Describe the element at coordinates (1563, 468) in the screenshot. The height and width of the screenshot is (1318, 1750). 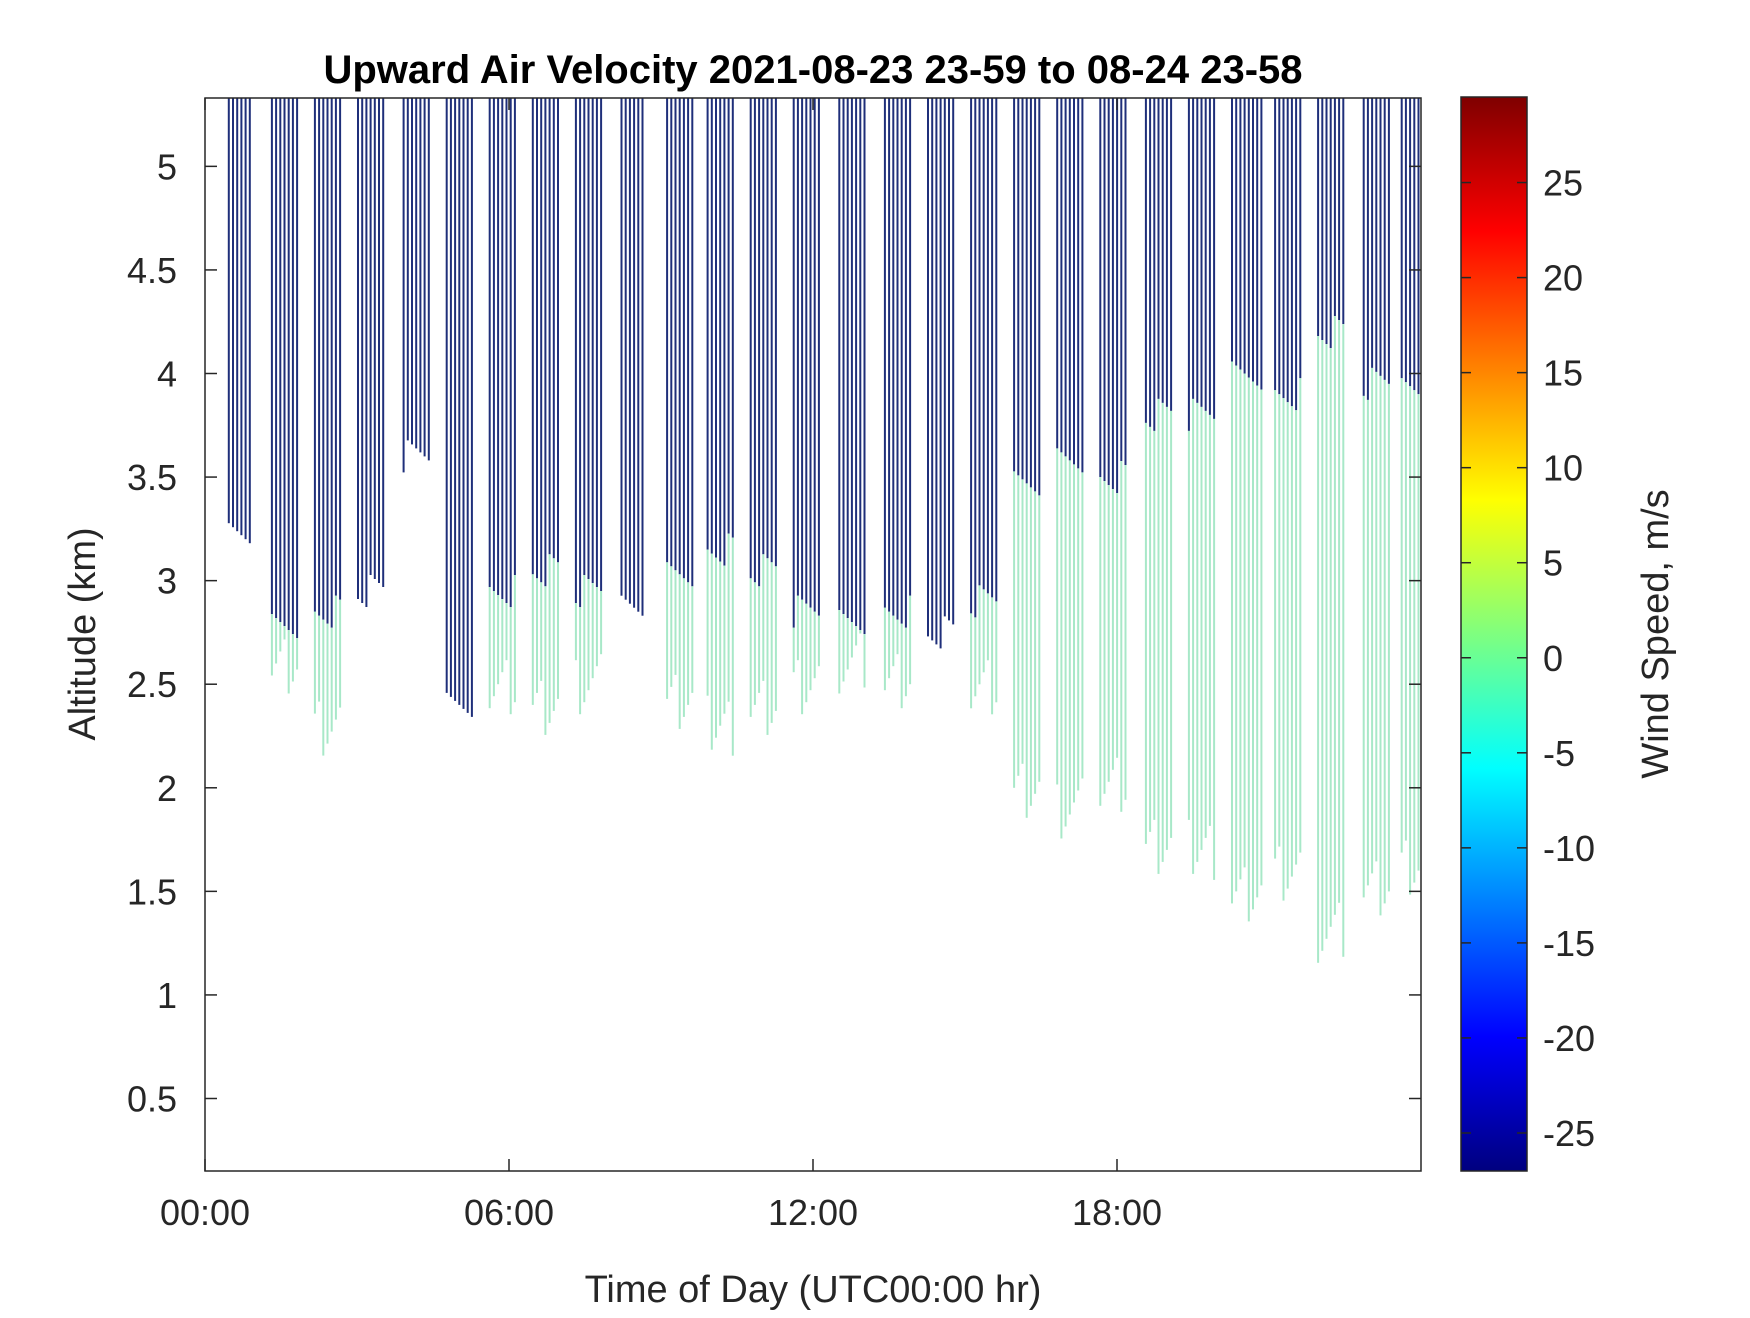
I see `colorbar-tick-label: 10` at that location.